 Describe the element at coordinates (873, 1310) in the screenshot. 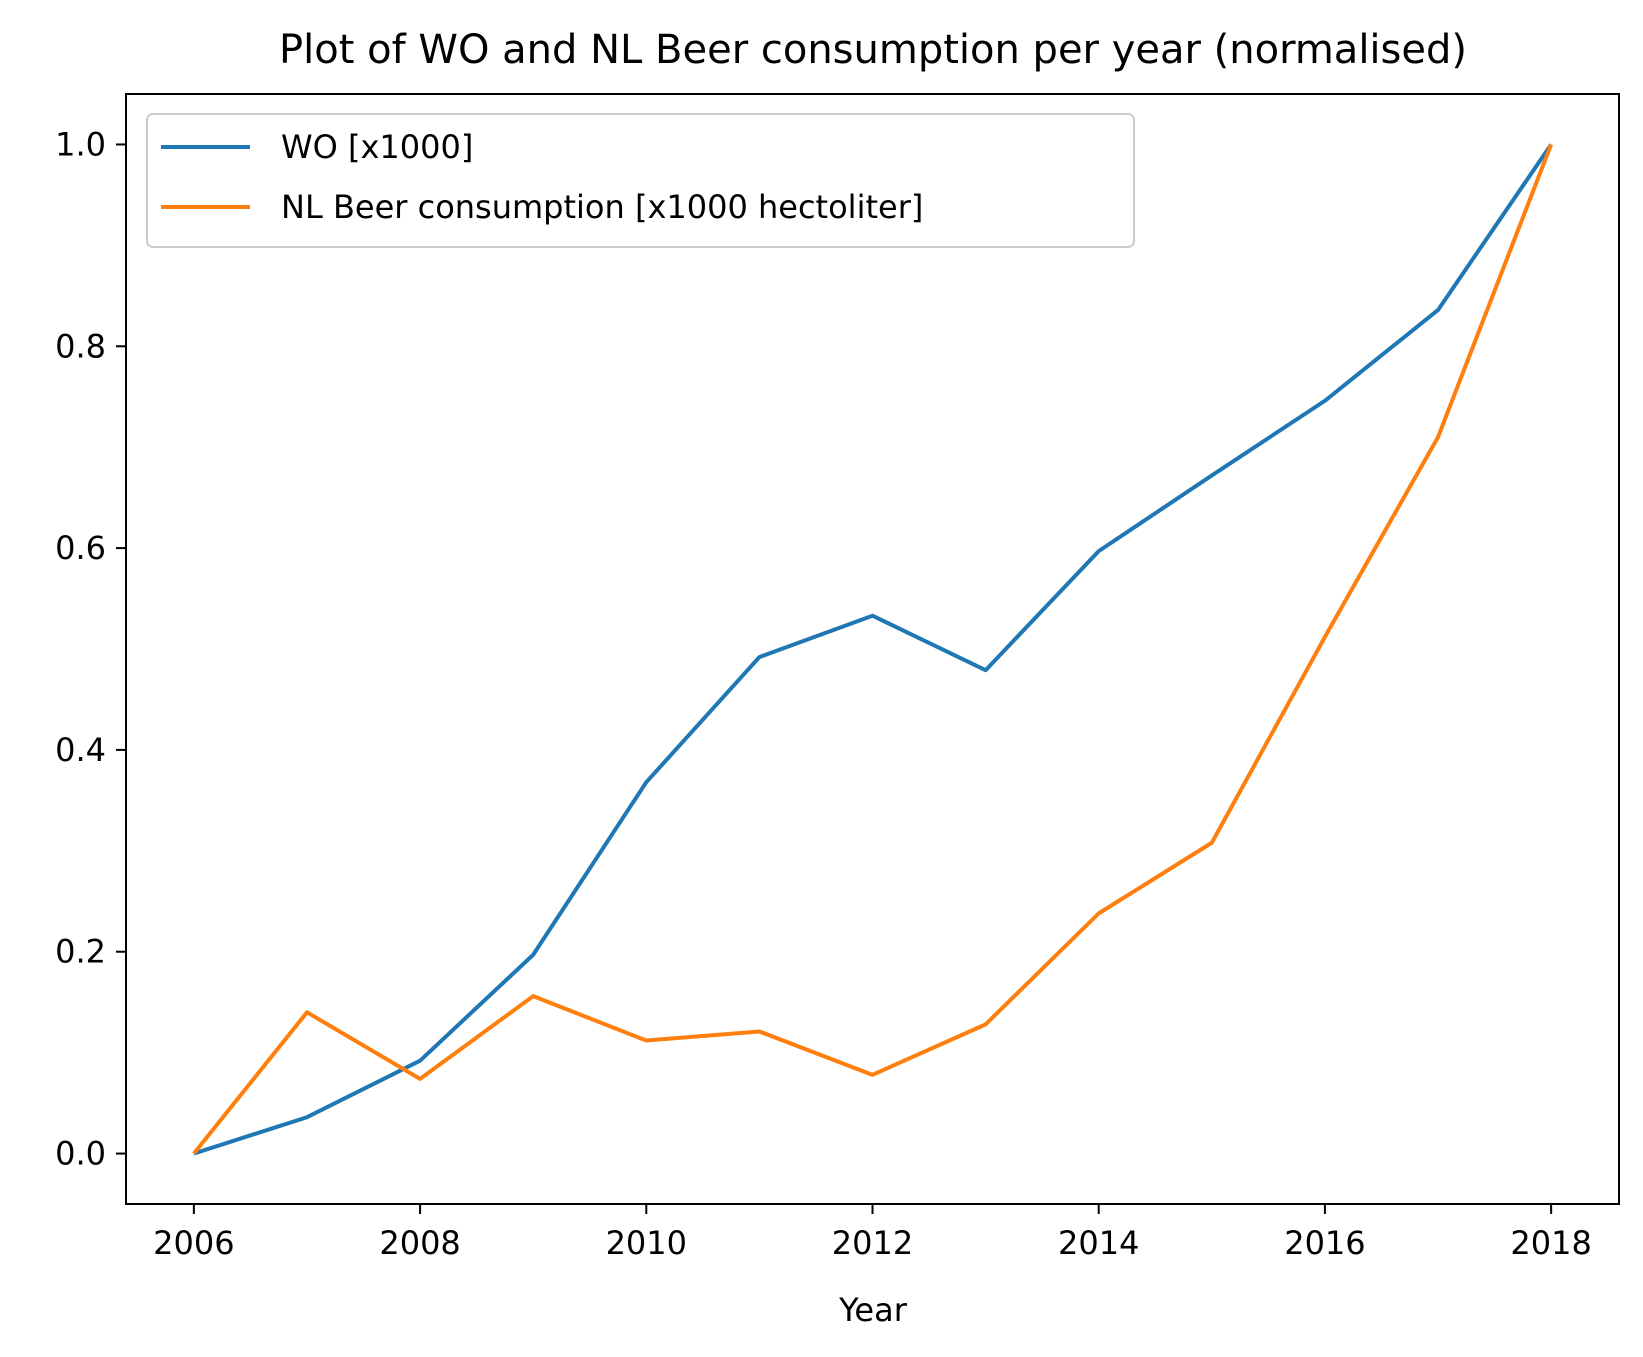

I see `x-axis-label: Year` at that location.